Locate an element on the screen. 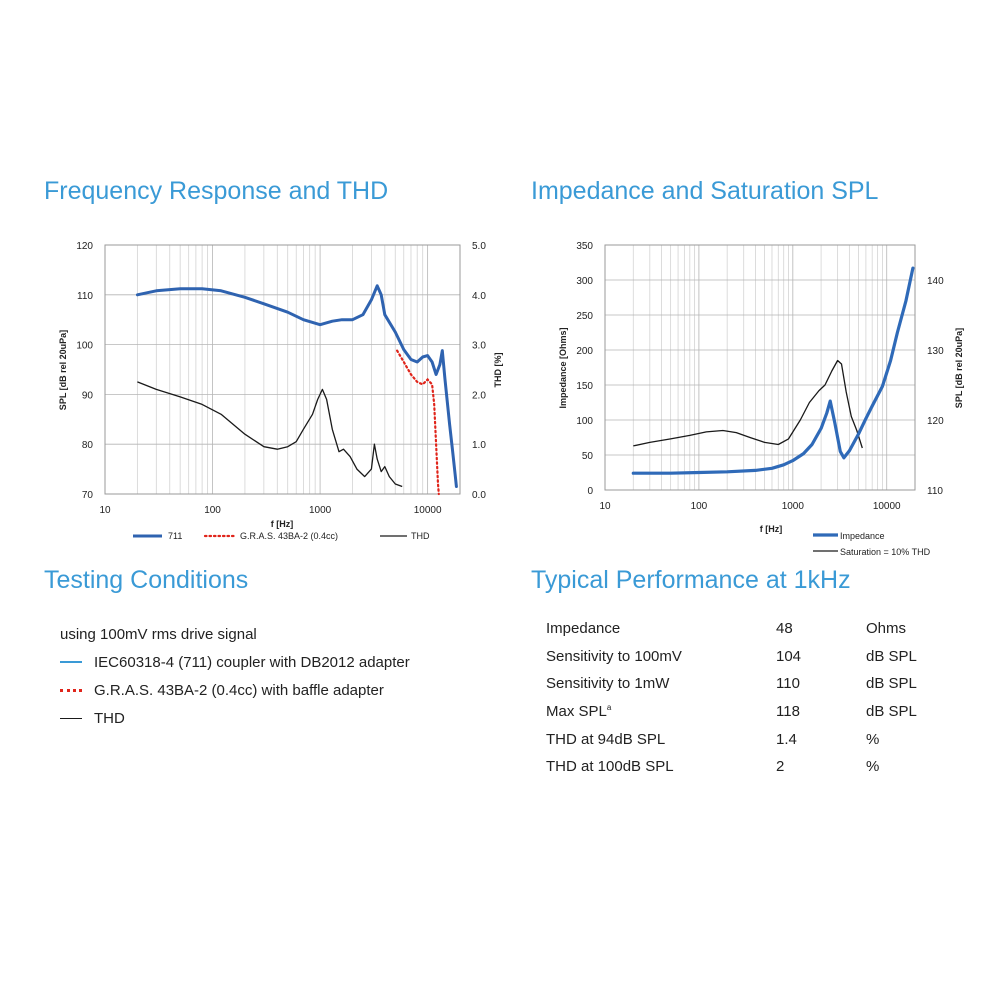 The width and height of the screenshot is (1000, 1000). blue-line-swatch is located at coordinates (71, 662).